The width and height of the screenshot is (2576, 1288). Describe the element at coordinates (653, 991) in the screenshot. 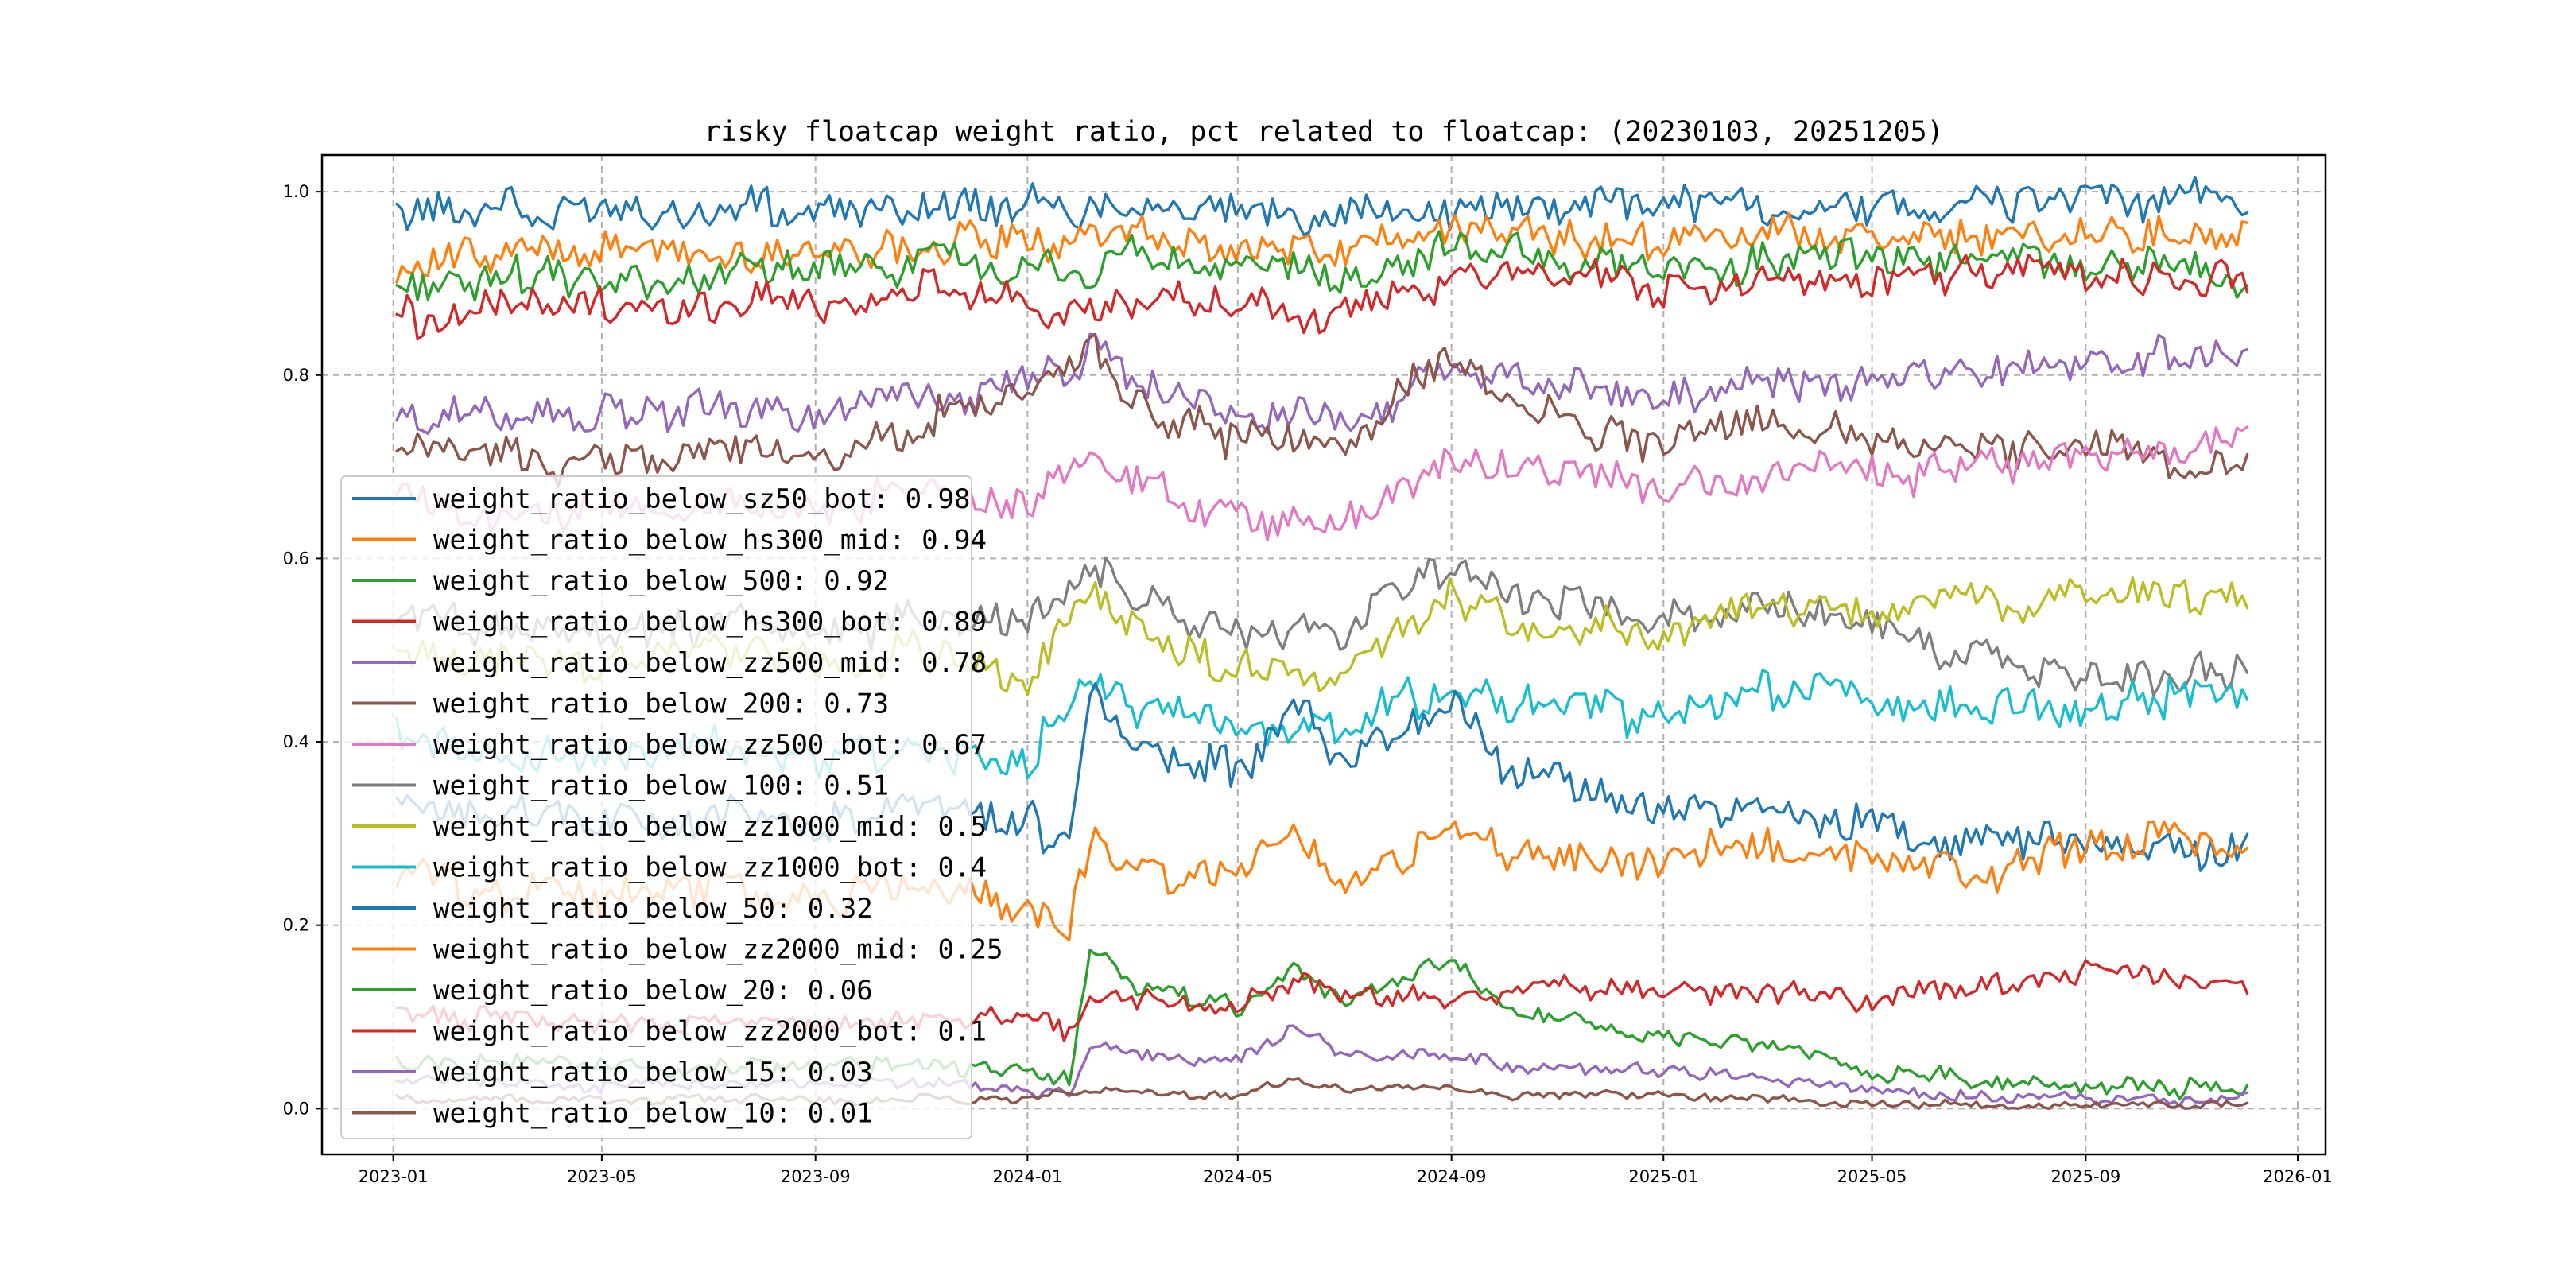

I see `legend-label: weight_ratio_below_20: 0.06` at that location.